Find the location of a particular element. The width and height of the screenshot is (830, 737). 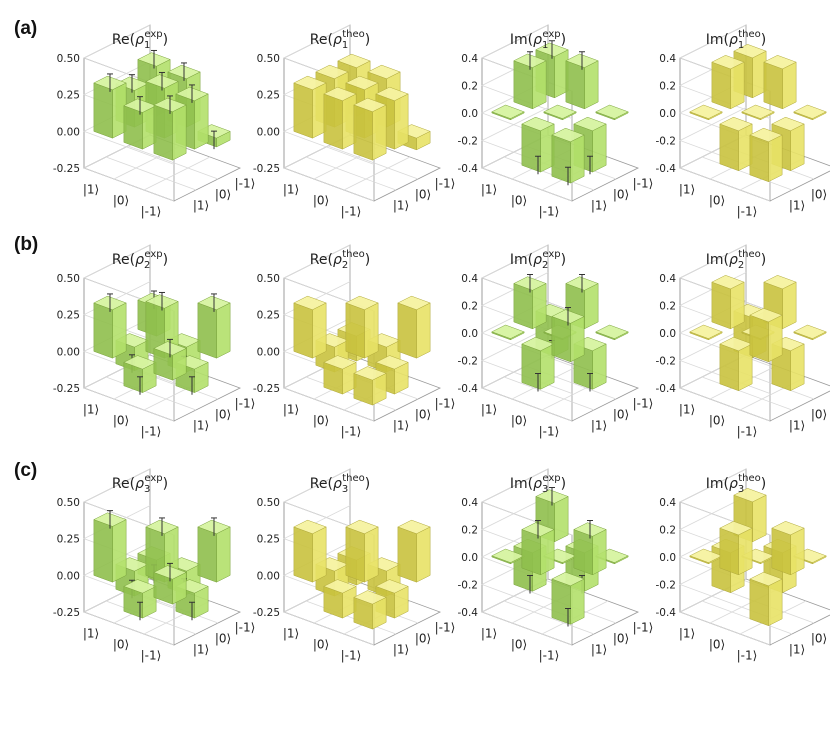

row-label-b: (b) is located at coordinates (26, 244).